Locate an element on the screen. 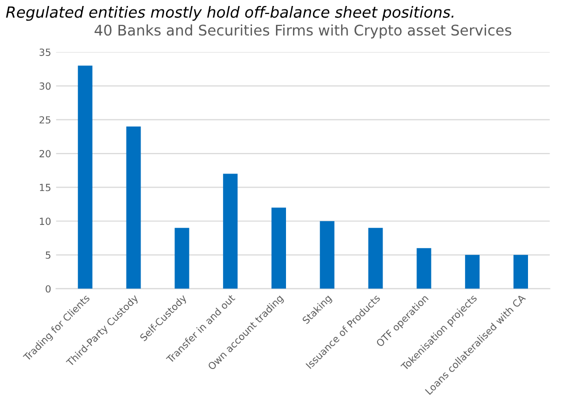 The height and width of the screenshot is (401, 561). y-tick-label: 30 is located at coordinates (45, 86).